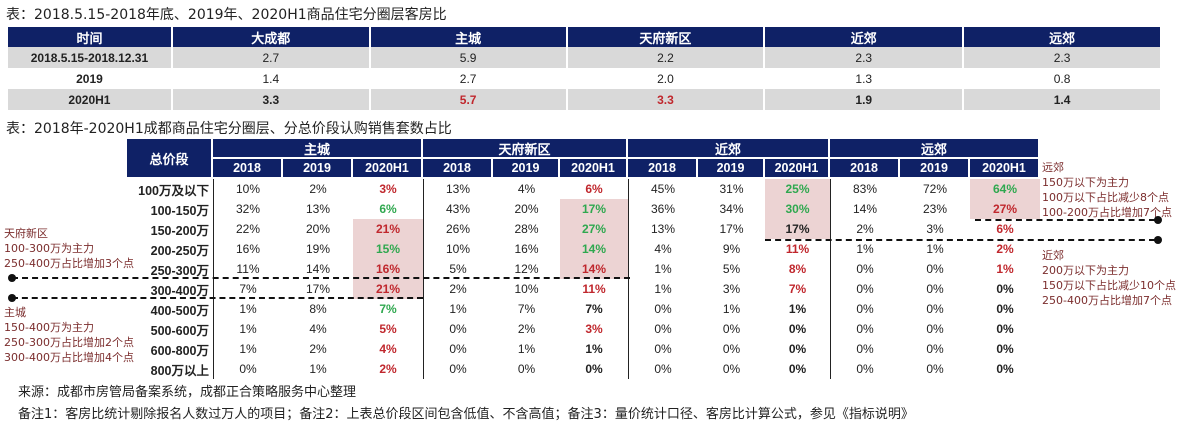 This screenshot has height=425, width=1181. What do you see at coordinates (69, 248) in the screenshot?
I see `annotation-tianfu: 天府新区 100-300万为主力 250-400万占比增加3个点` at bounding box center [69, 248].